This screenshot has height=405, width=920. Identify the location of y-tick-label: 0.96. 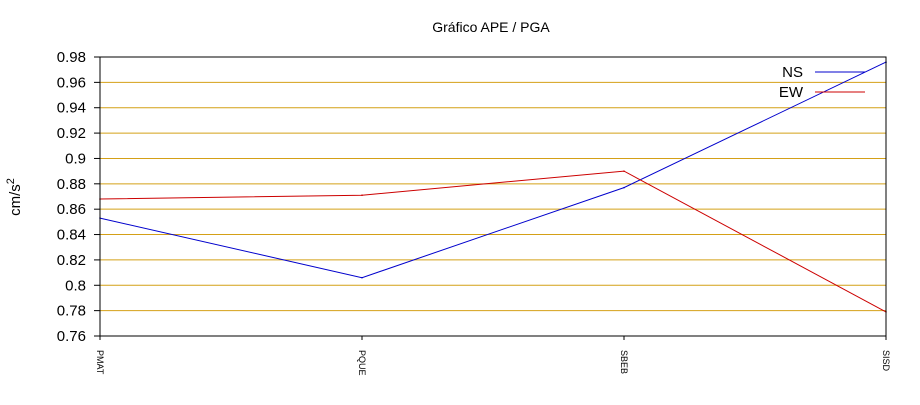
(71, 82).